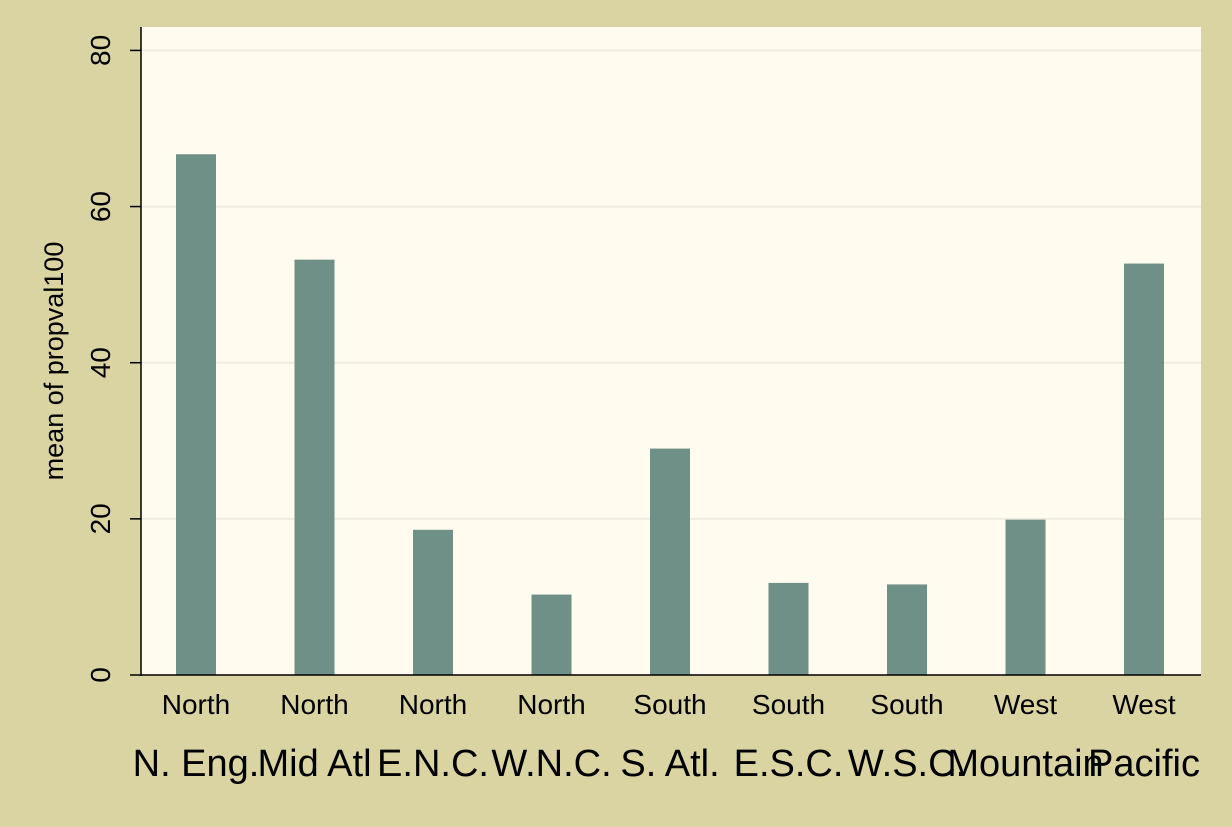 Image resolution: width=1232 pixels, height=827 pixels. Describe the element at coordinates (669, 764) in the screenshot. I see `x-category-bottom-label: S. Atl.` at that location.